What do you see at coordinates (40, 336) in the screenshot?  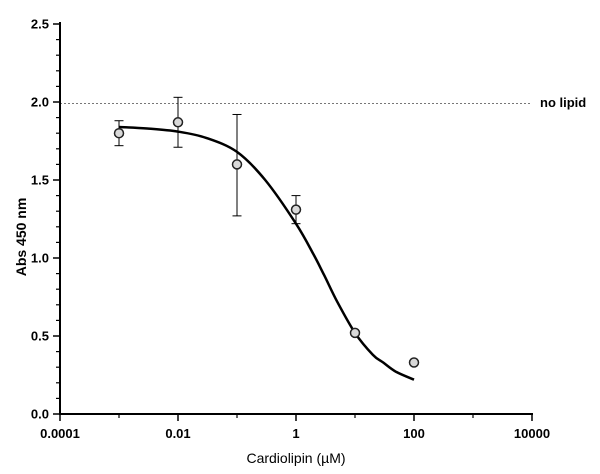 I see `y-tick-label: 0.5` at bounding box center [40, 336].